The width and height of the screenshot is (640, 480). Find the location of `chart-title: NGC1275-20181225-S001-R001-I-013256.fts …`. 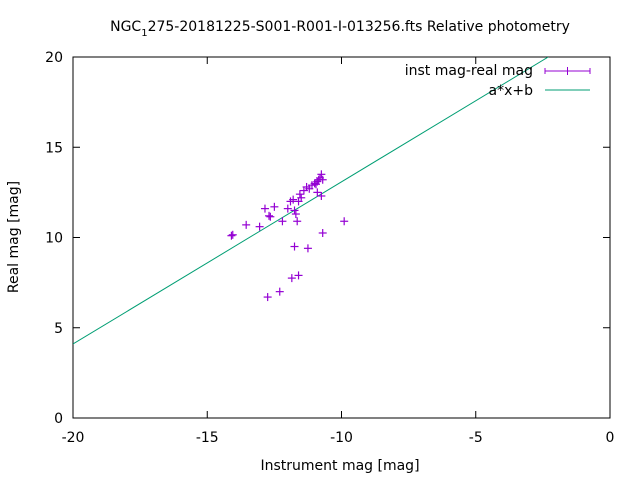

chart-title: NGC1275-20181225-S001-R001-I-013256.fts … is located at coordinates (340, 29).